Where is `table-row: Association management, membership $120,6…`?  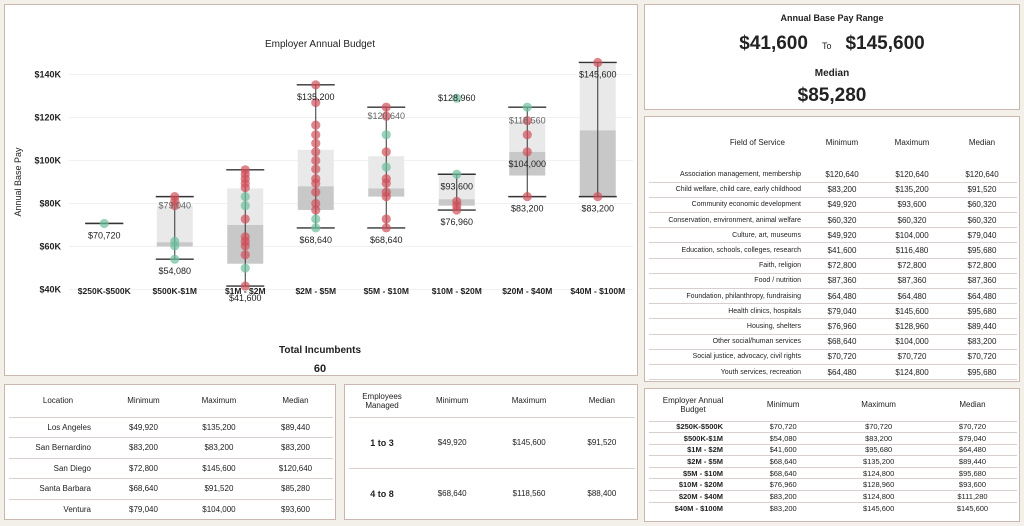 table-row: Association management, membership $120,6… is located at coordinates (833, 175).